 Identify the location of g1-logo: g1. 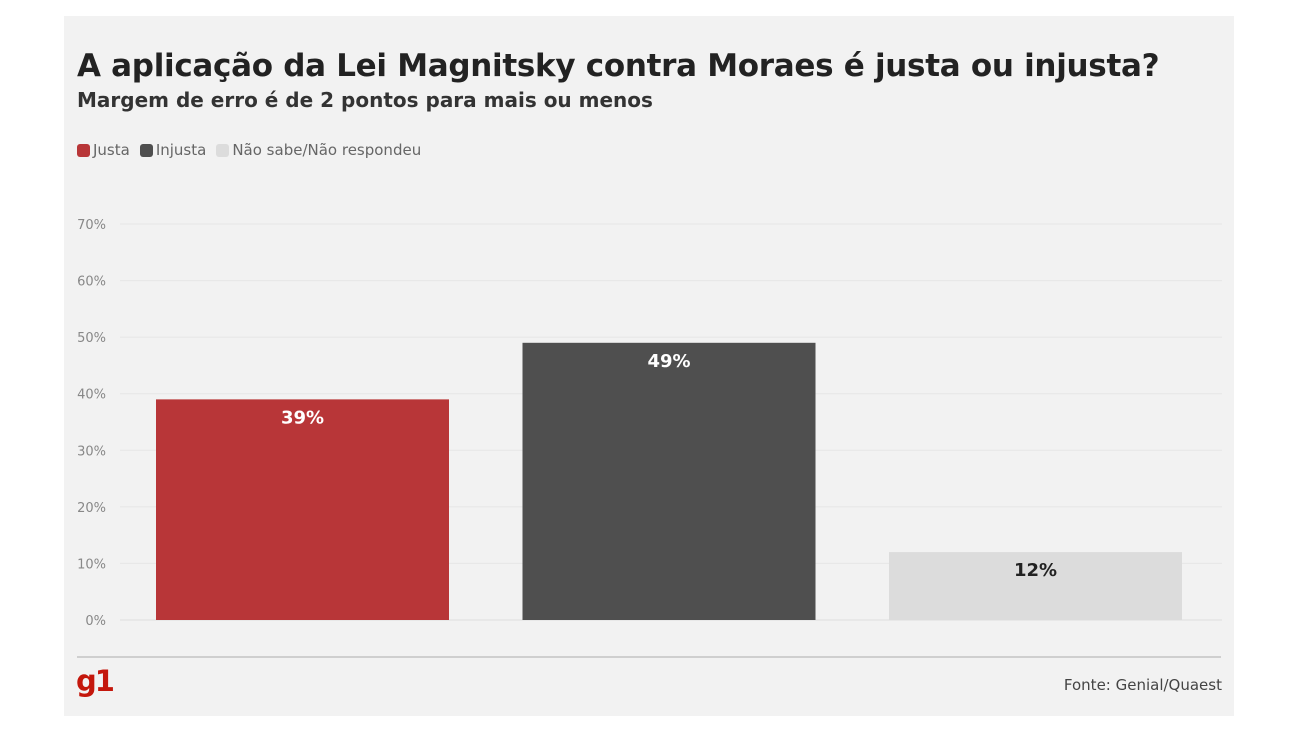
(95, 681).